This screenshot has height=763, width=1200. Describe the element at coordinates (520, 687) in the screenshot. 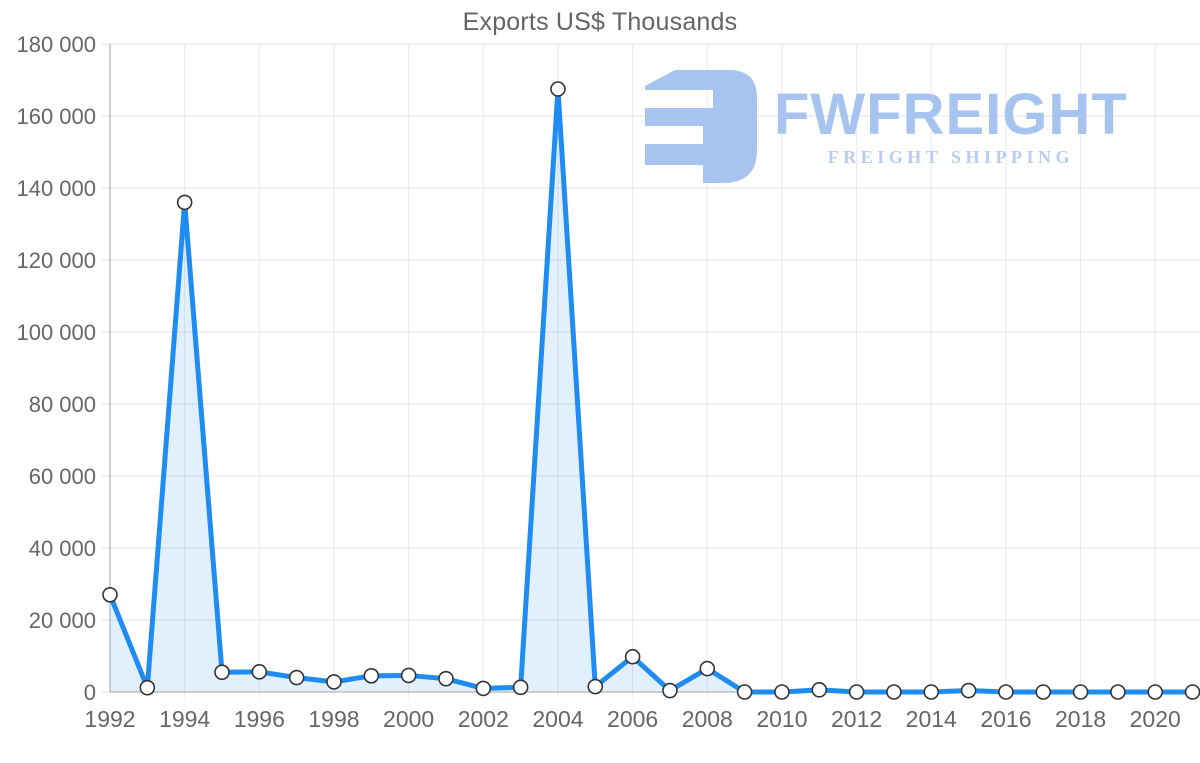

I see `data-point-2003` at that location.